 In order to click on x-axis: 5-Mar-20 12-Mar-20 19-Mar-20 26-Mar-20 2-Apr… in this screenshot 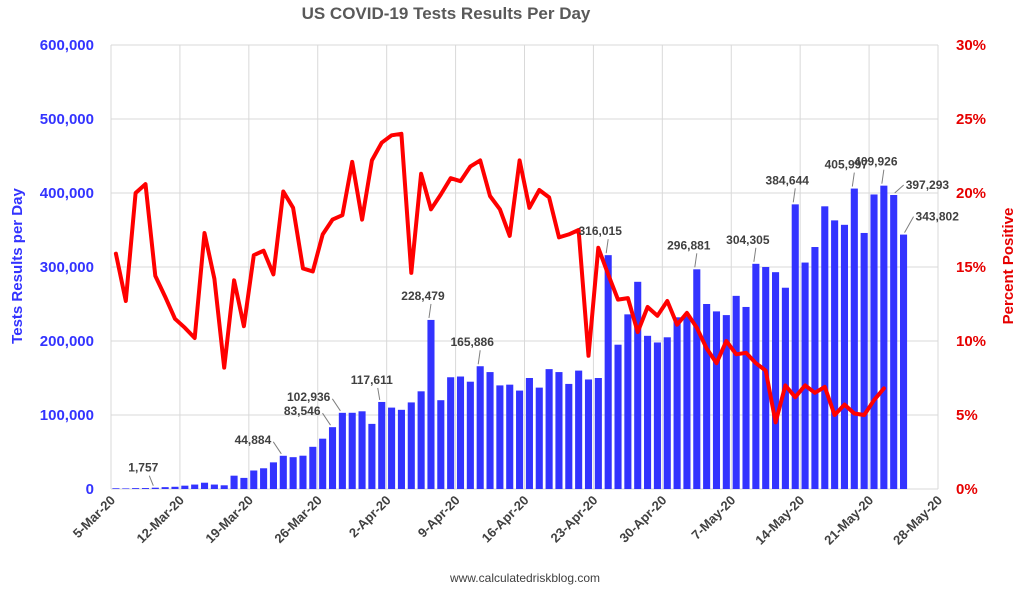, I will do `click(507, 520)`.